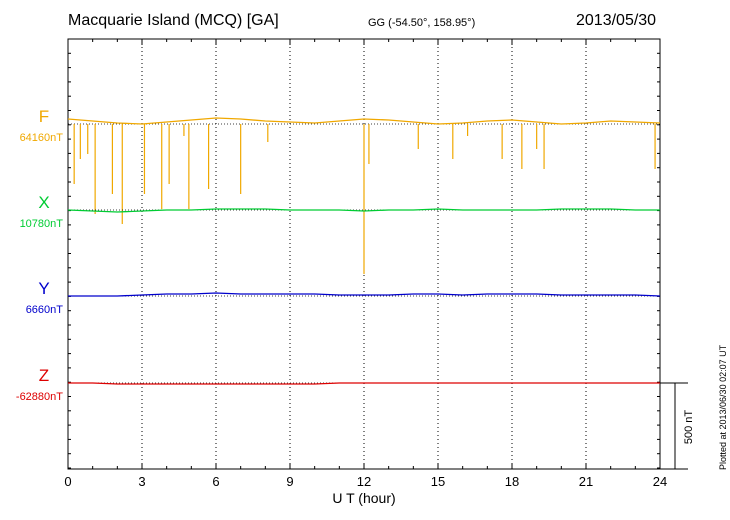  I want to click on x-tick-label: 12, so click(364, 481).